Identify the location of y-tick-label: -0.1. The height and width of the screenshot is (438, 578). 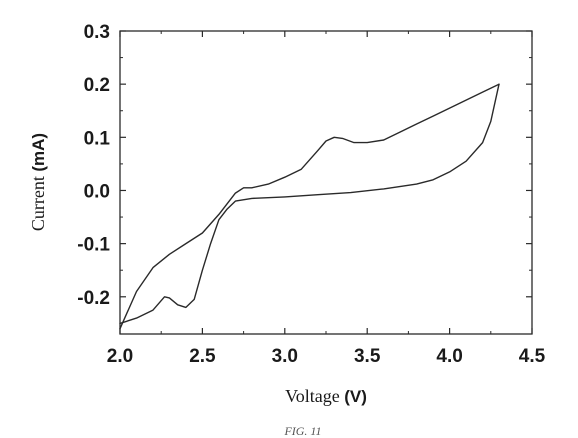
(93, 245).